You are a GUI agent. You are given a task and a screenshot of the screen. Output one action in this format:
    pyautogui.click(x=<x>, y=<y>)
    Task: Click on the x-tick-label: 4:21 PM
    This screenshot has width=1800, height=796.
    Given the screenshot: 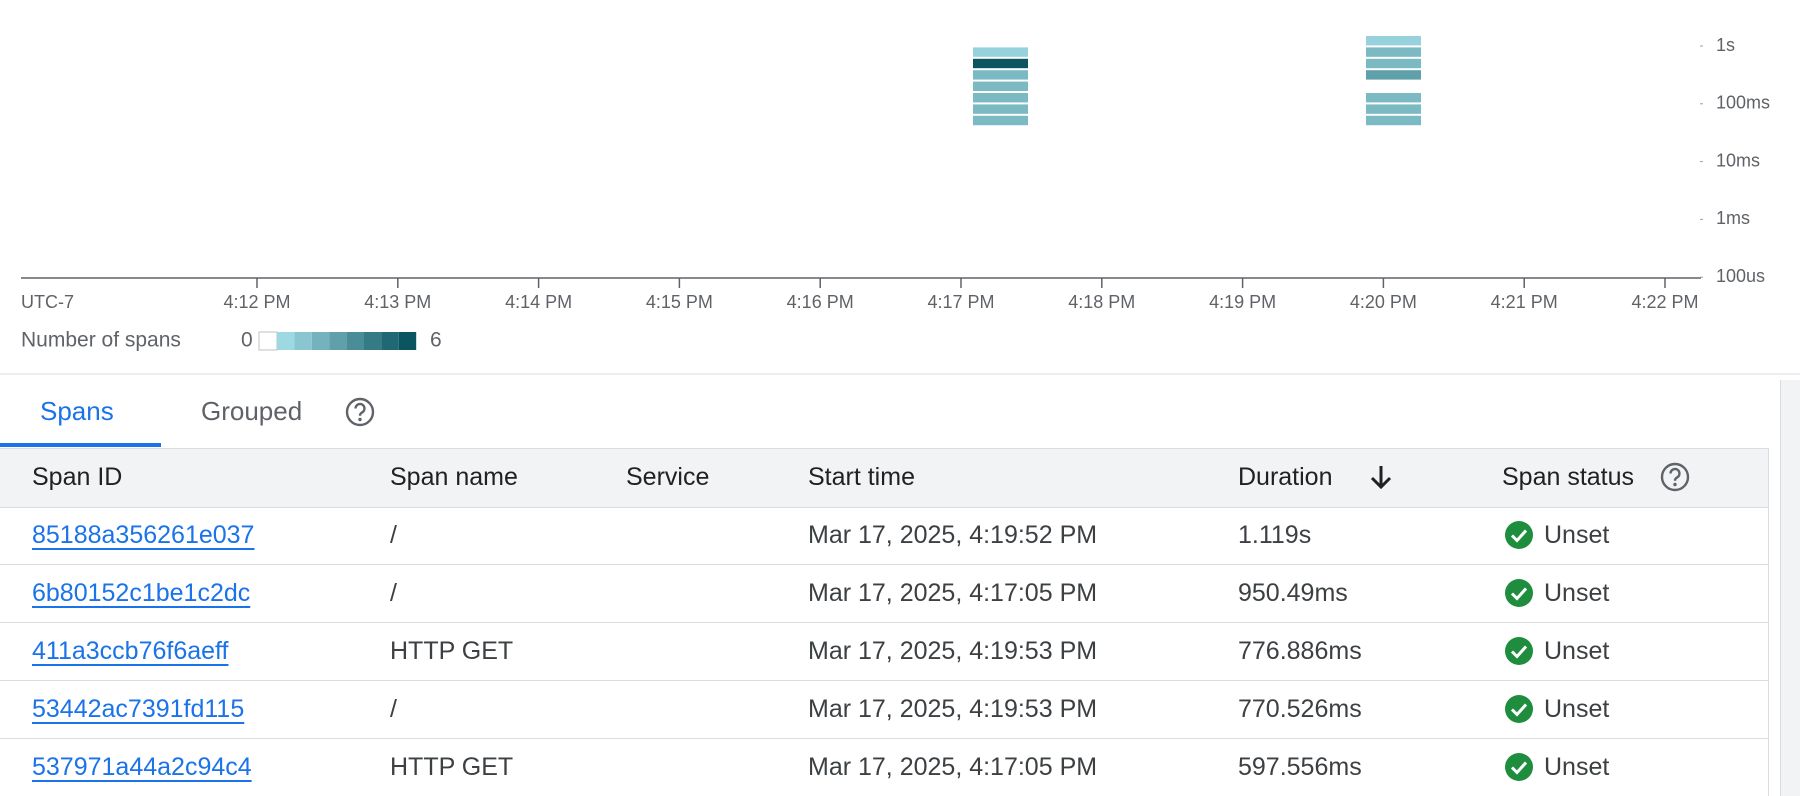 What is the action you would take?
    pyautogui.click(x=1524, y=302)
    